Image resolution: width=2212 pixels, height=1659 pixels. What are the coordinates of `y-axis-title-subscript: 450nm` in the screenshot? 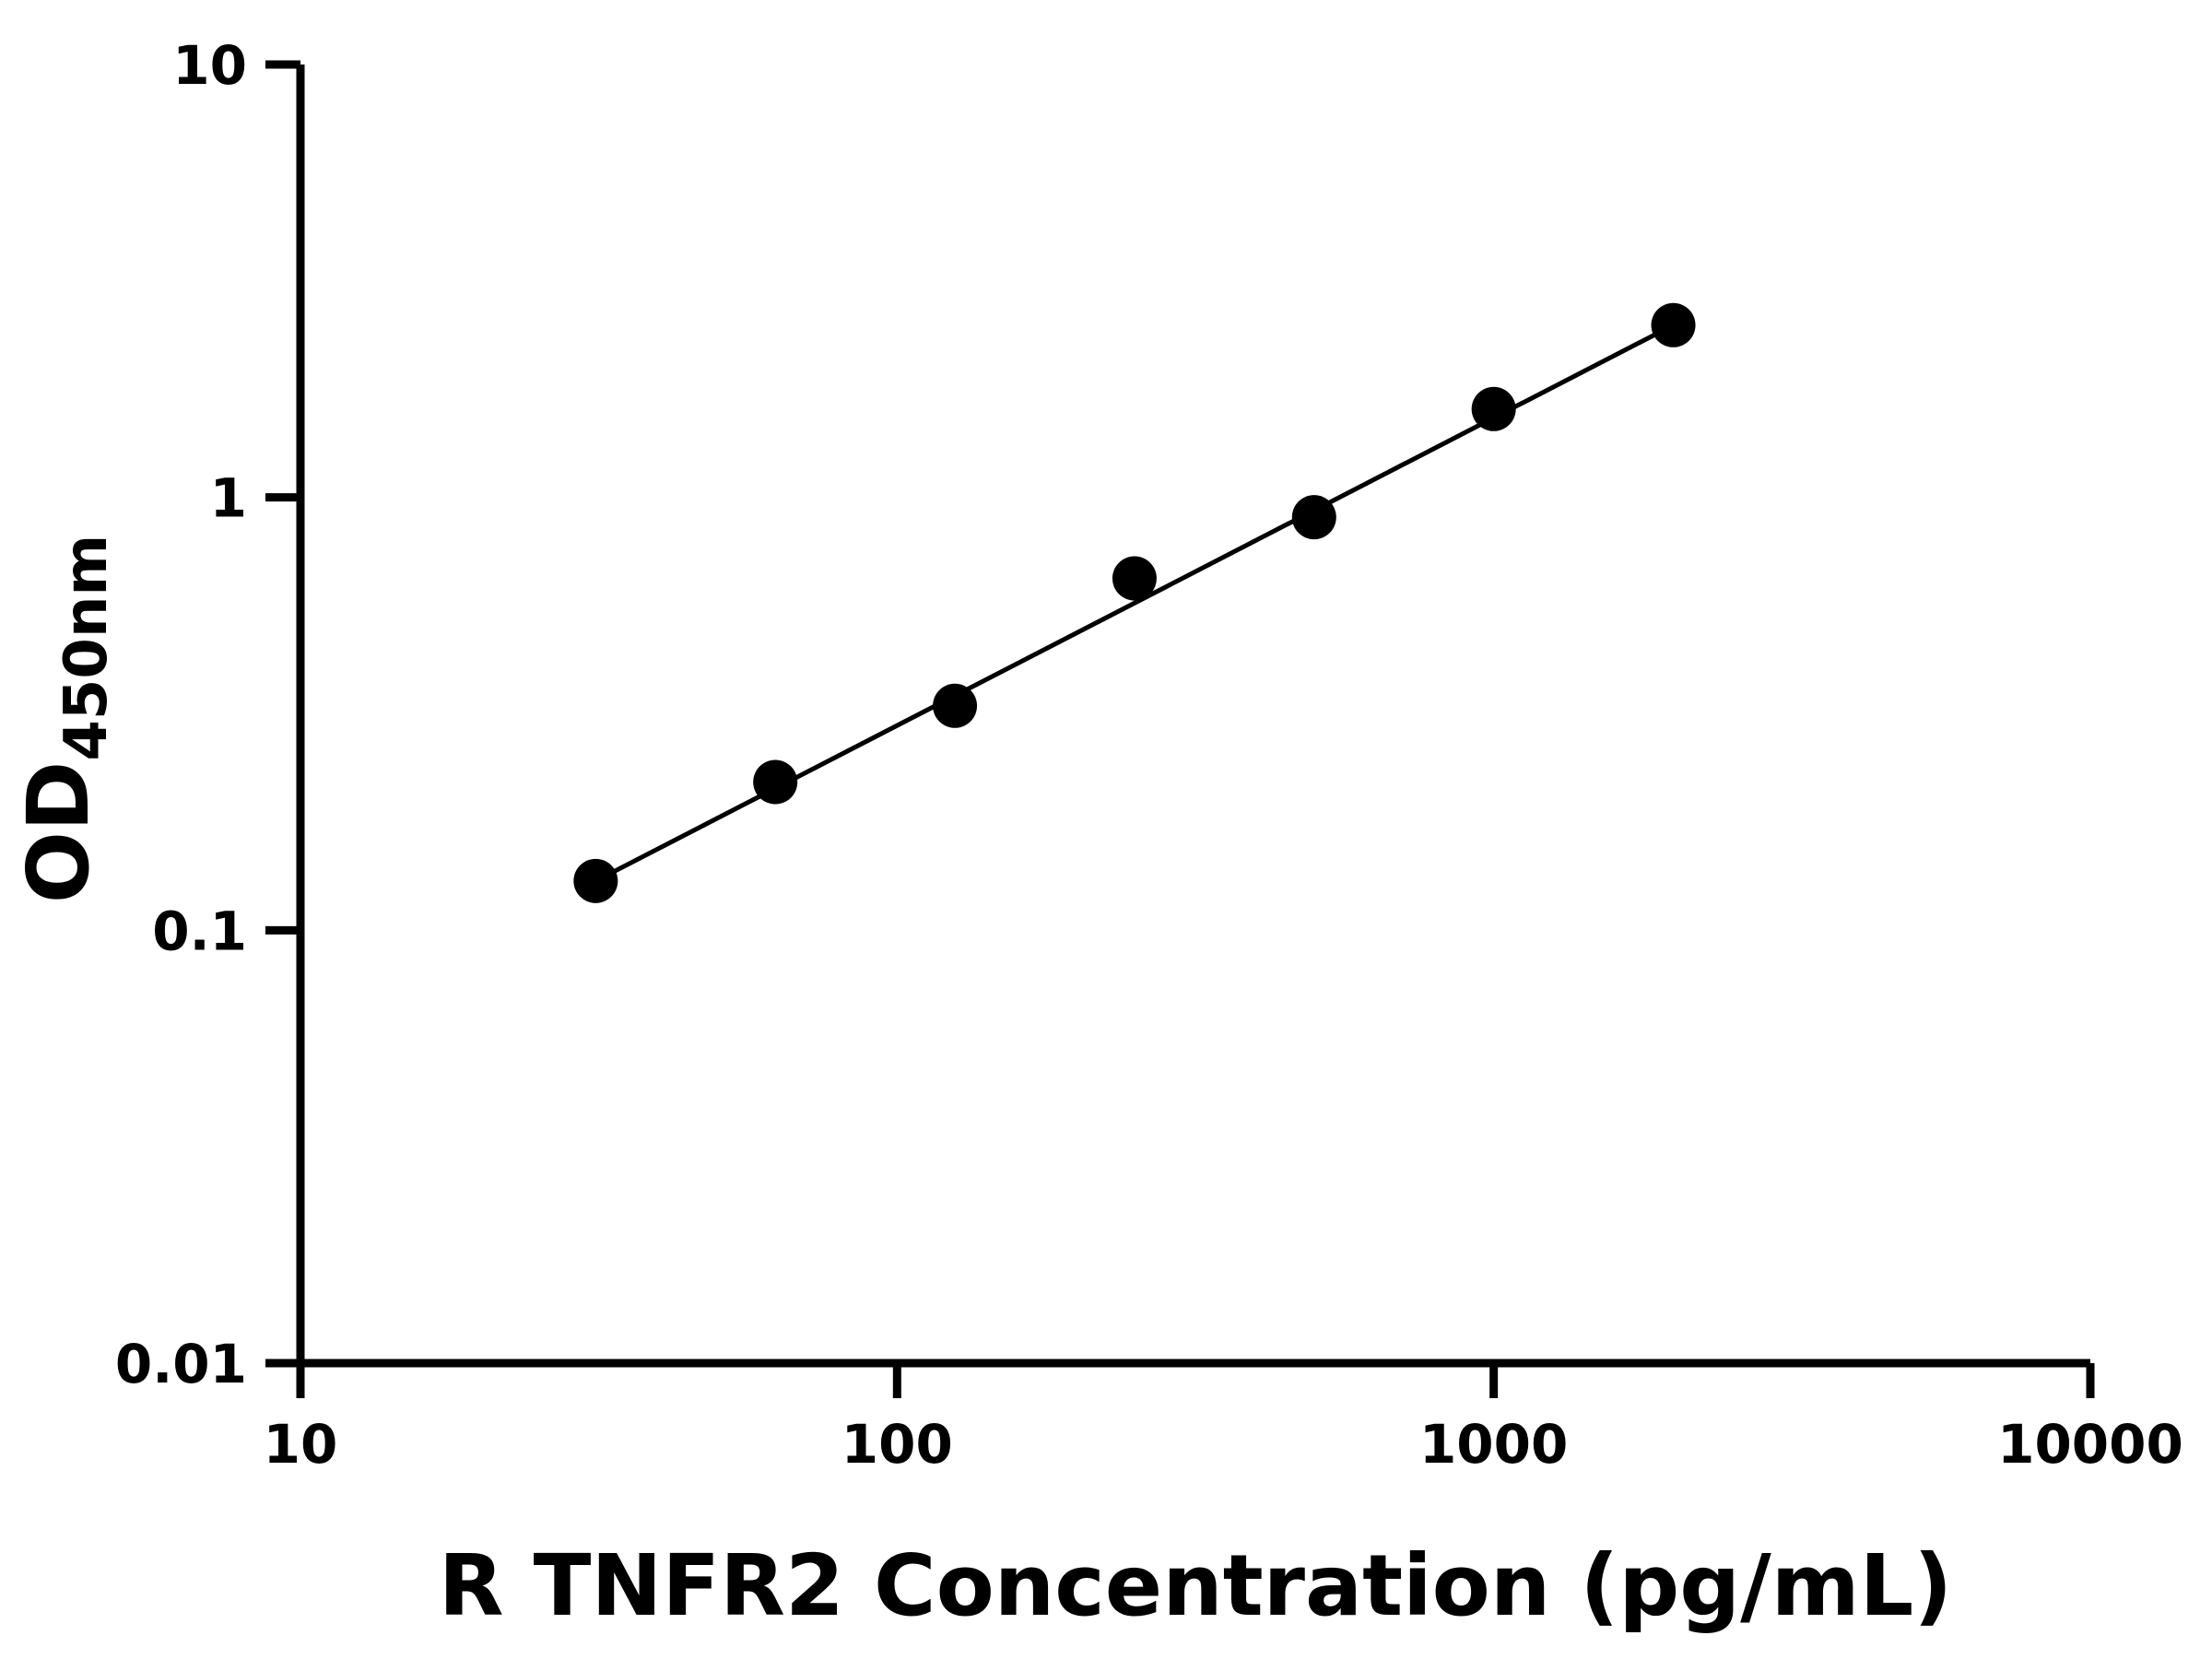 It's located at (87, 648).